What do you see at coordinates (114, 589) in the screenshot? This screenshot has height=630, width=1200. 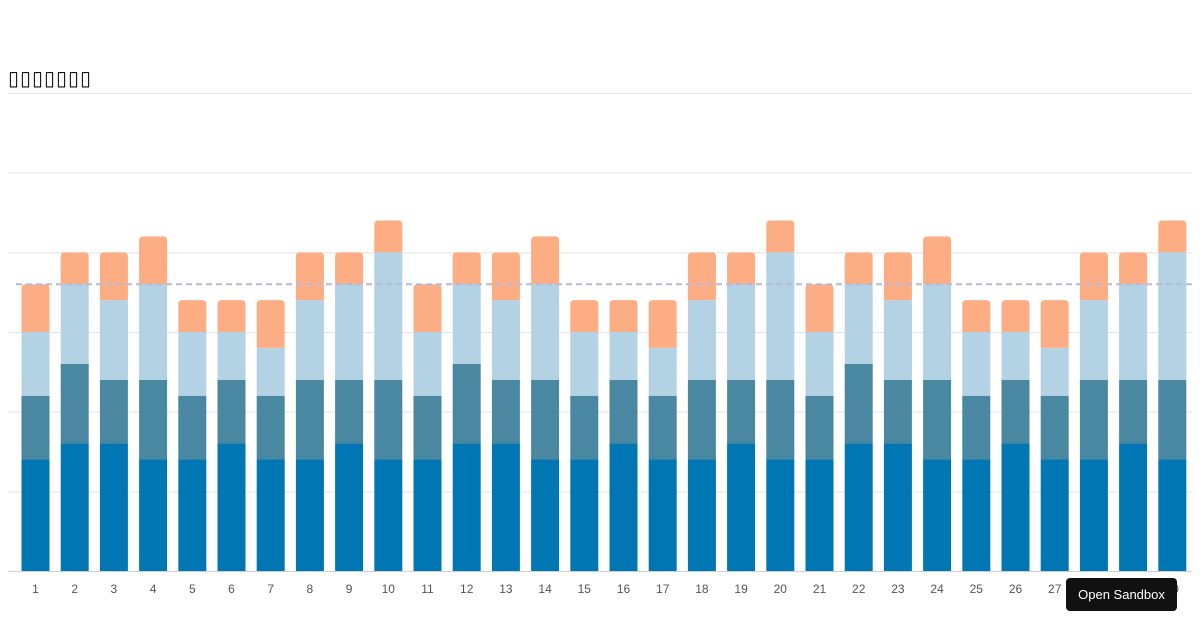 I see `x-tick-label: 3` at bounding box center [114, 589].